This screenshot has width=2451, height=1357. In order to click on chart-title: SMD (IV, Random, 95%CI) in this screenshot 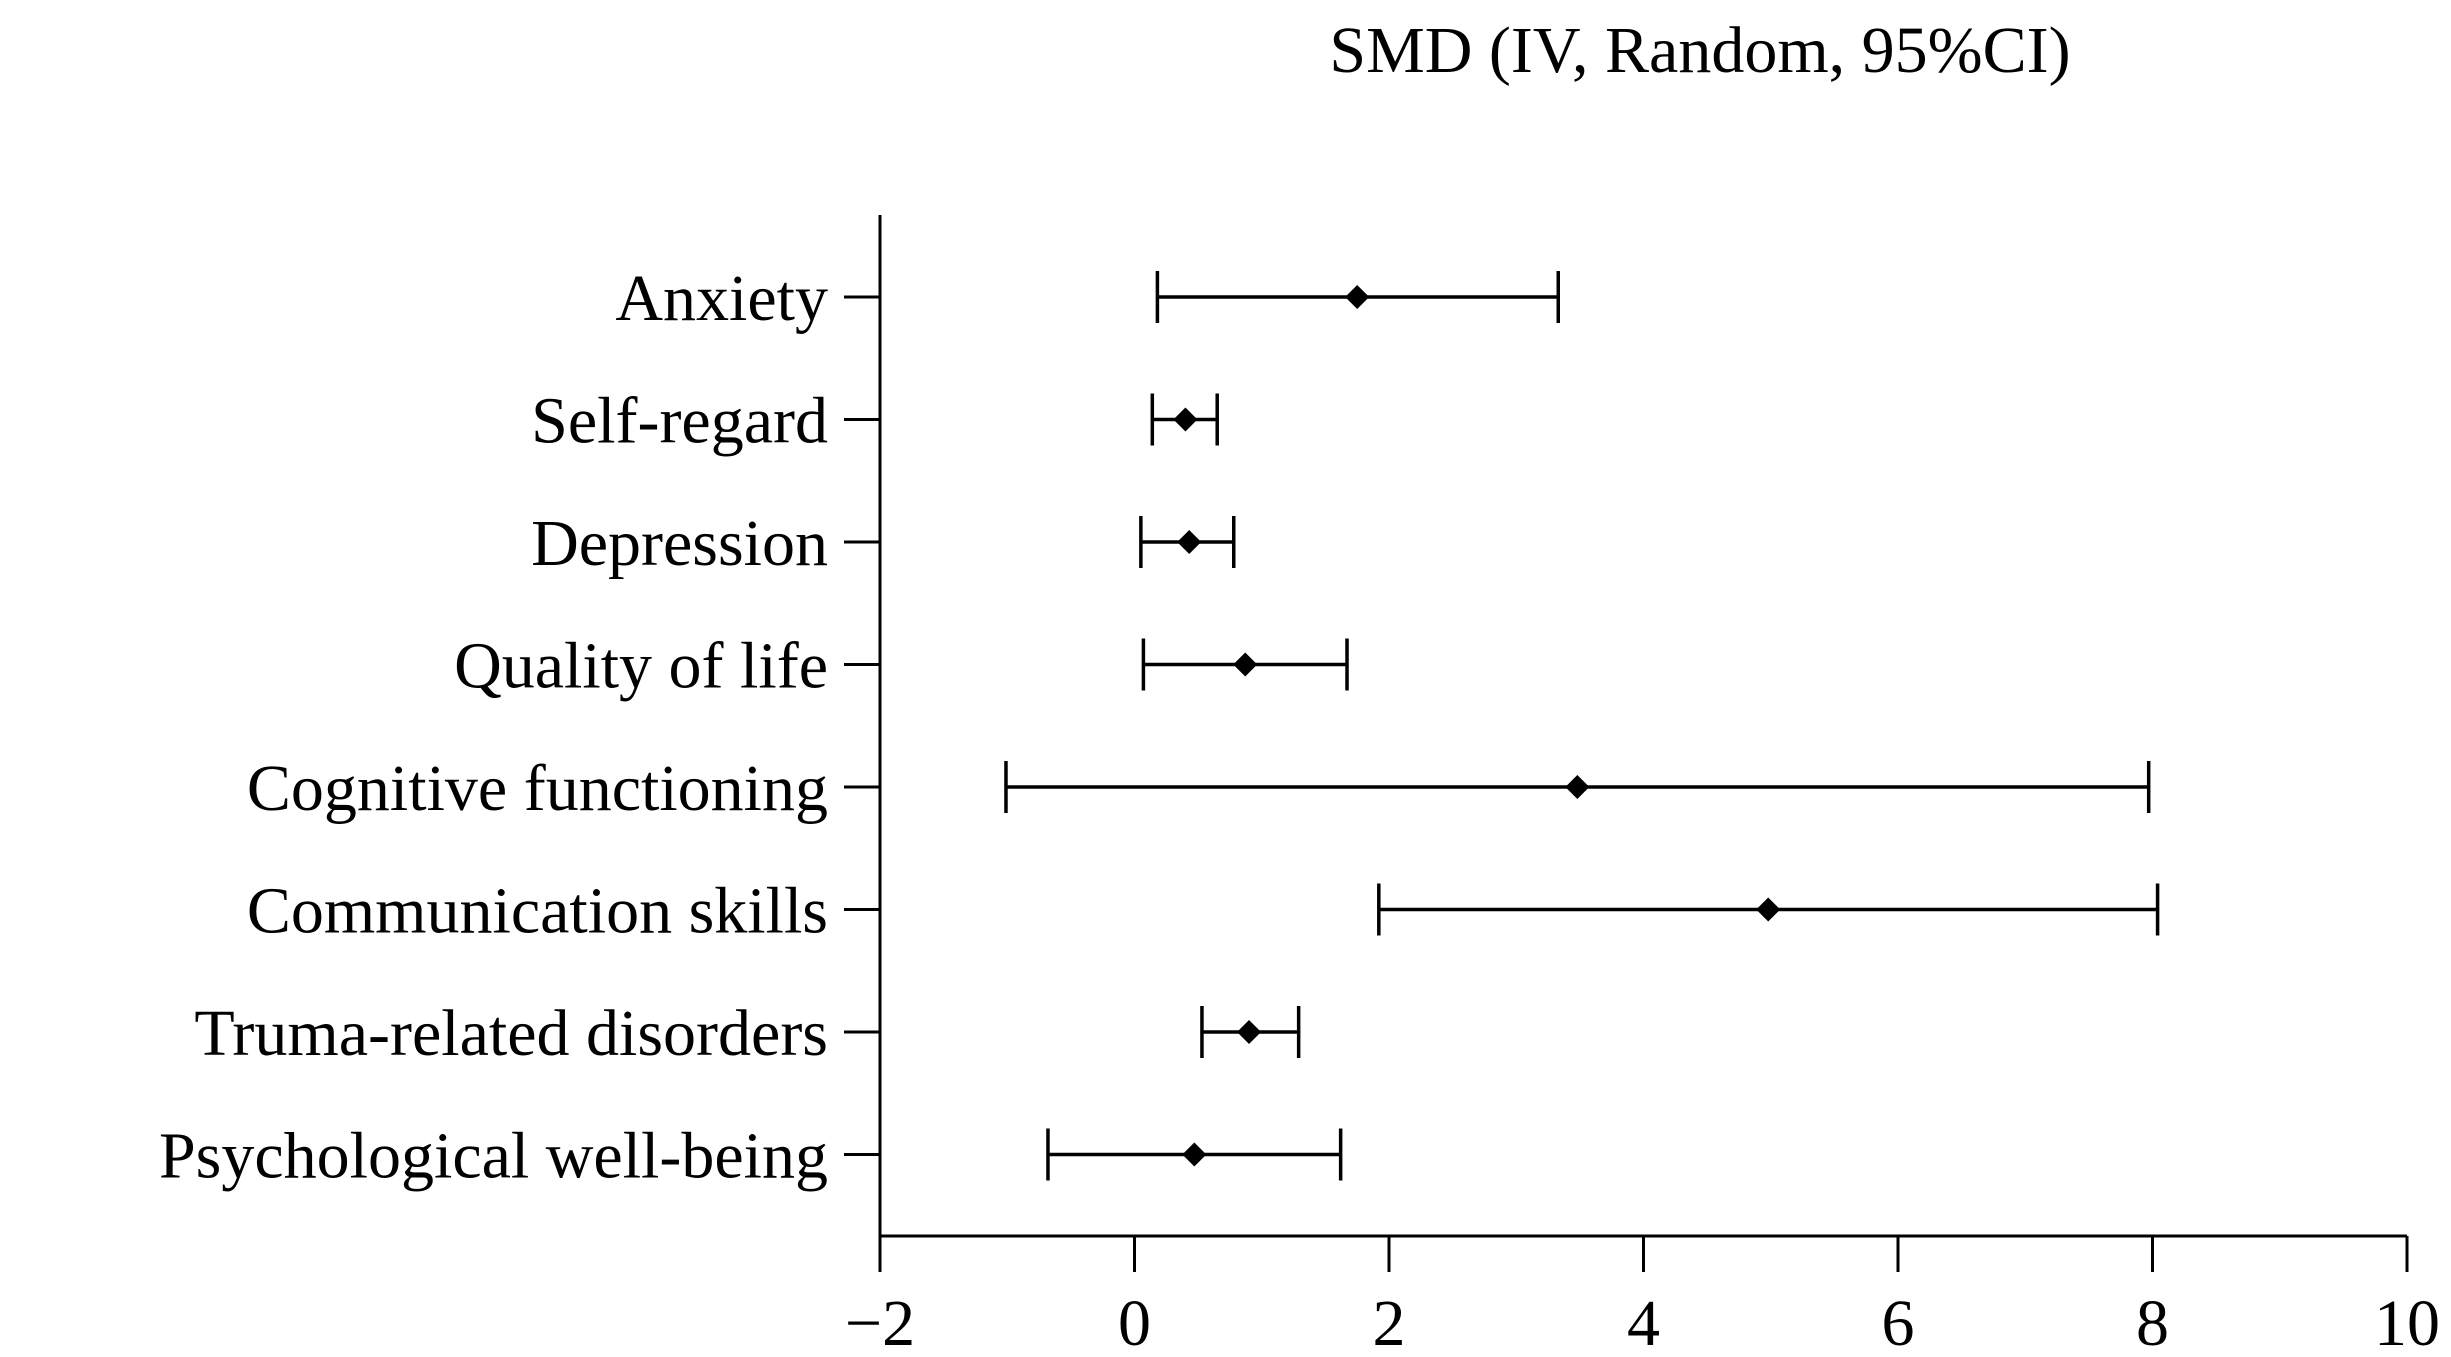, I will do `click(1699, 50)`.